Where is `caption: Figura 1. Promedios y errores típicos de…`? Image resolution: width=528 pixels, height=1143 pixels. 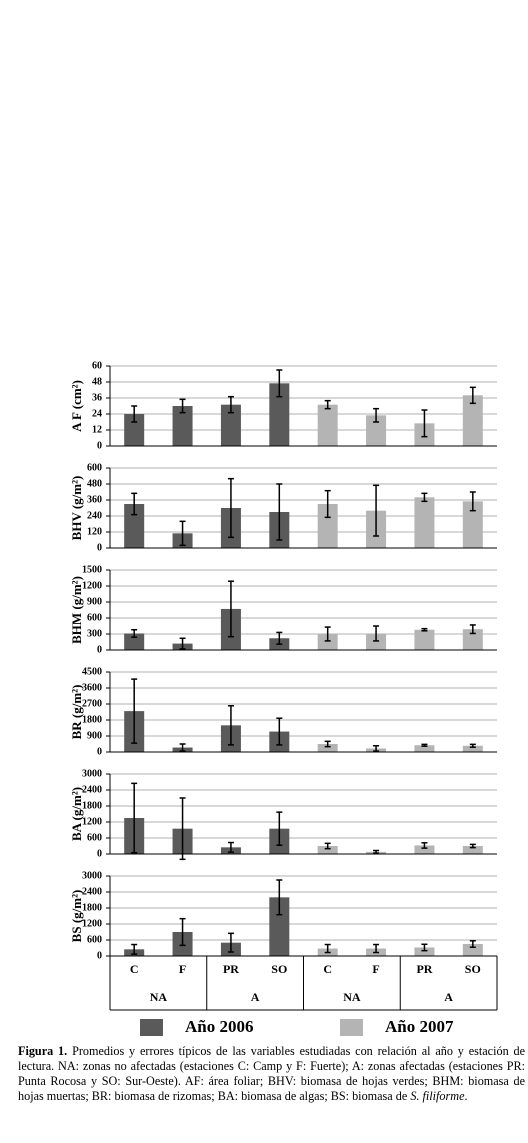
caption: Figura 1. Promedios y errores típicos de… is located at coordinates (271, 1074).